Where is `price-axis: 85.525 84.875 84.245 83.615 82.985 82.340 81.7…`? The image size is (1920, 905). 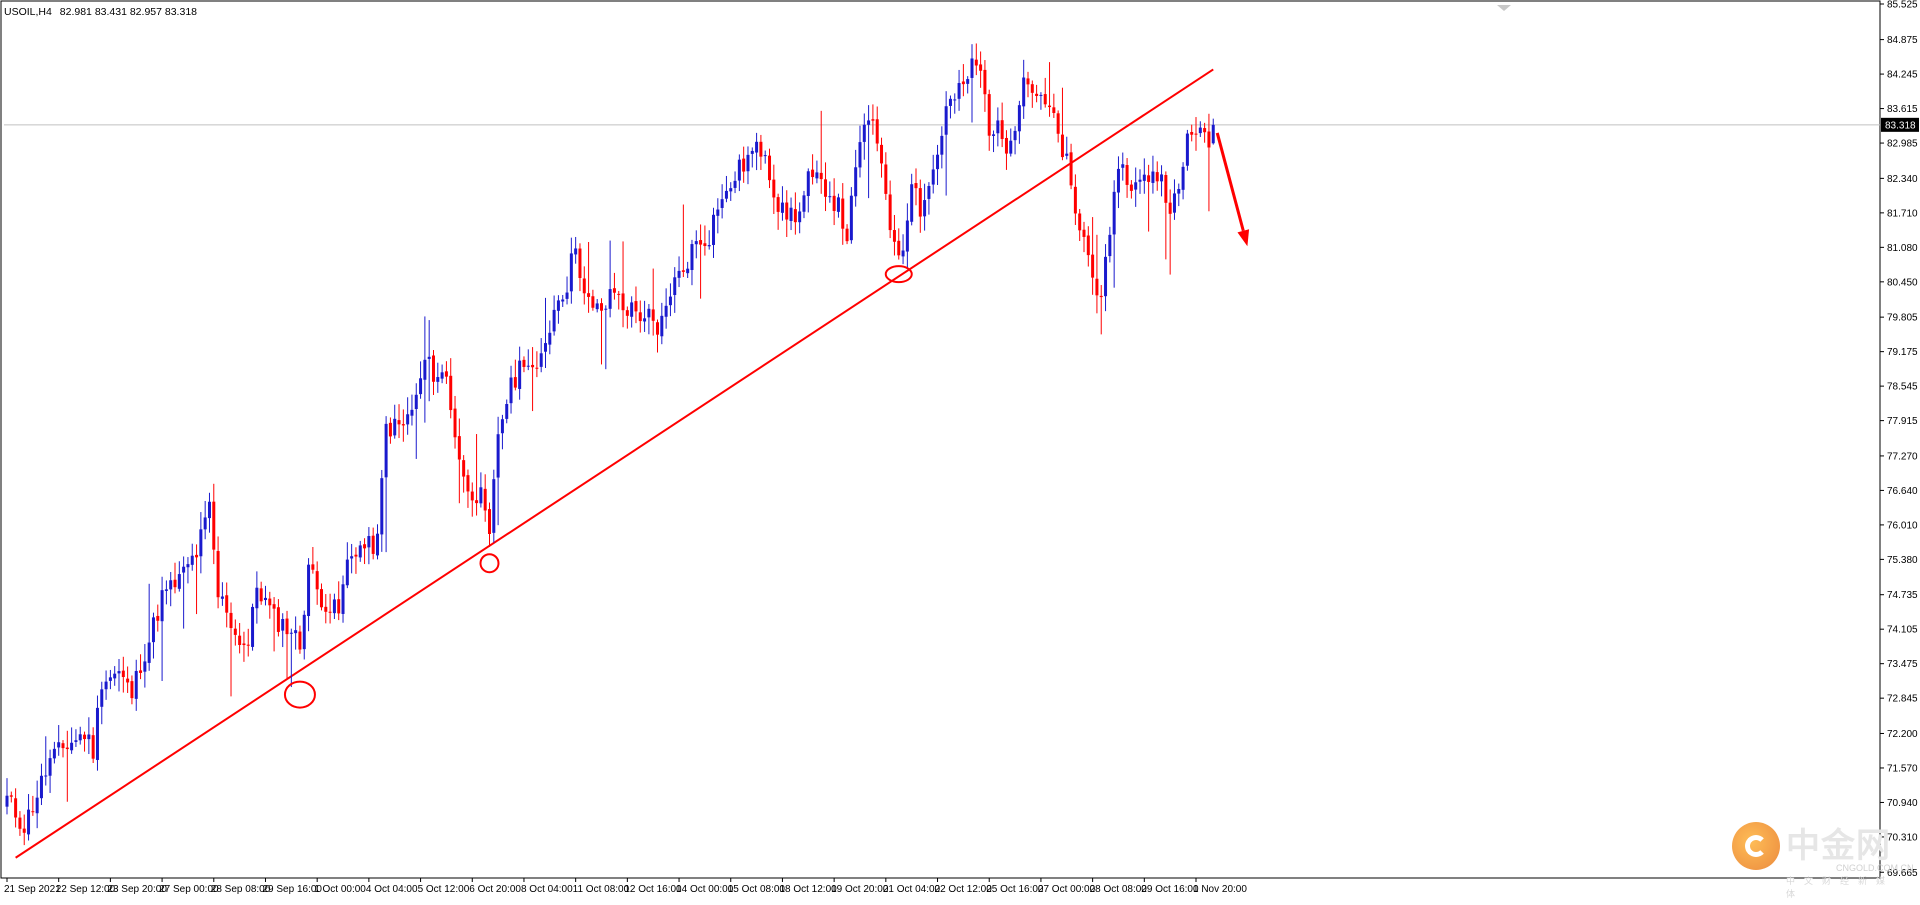 price-axis: 85.525 84.875 84.245 83.615 82.985 82.340 81.7… is located at coordinates (1899, 439).